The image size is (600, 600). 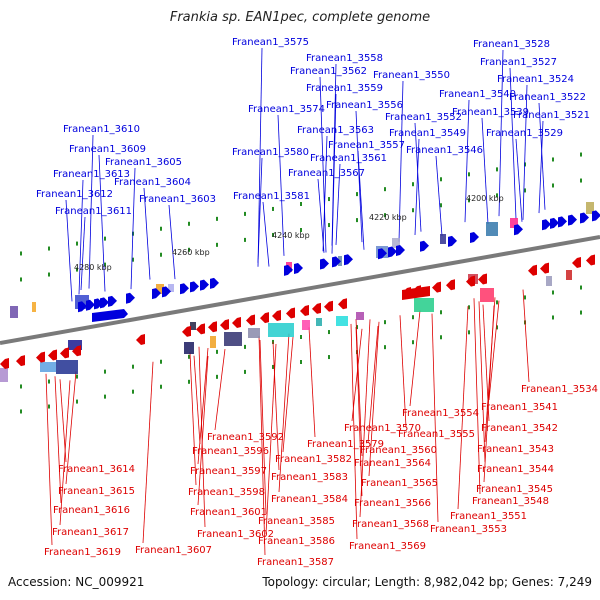 I want to click on gene-label-top: Franean1_3575, so click(x=270, y=42).